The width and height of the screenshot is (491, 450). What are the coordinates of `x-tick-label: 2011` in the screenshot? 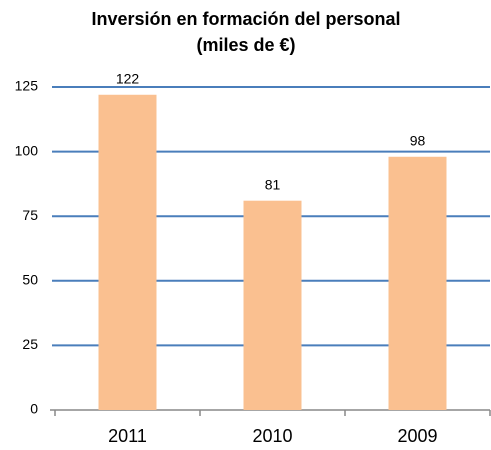 It's located at (127, 436).